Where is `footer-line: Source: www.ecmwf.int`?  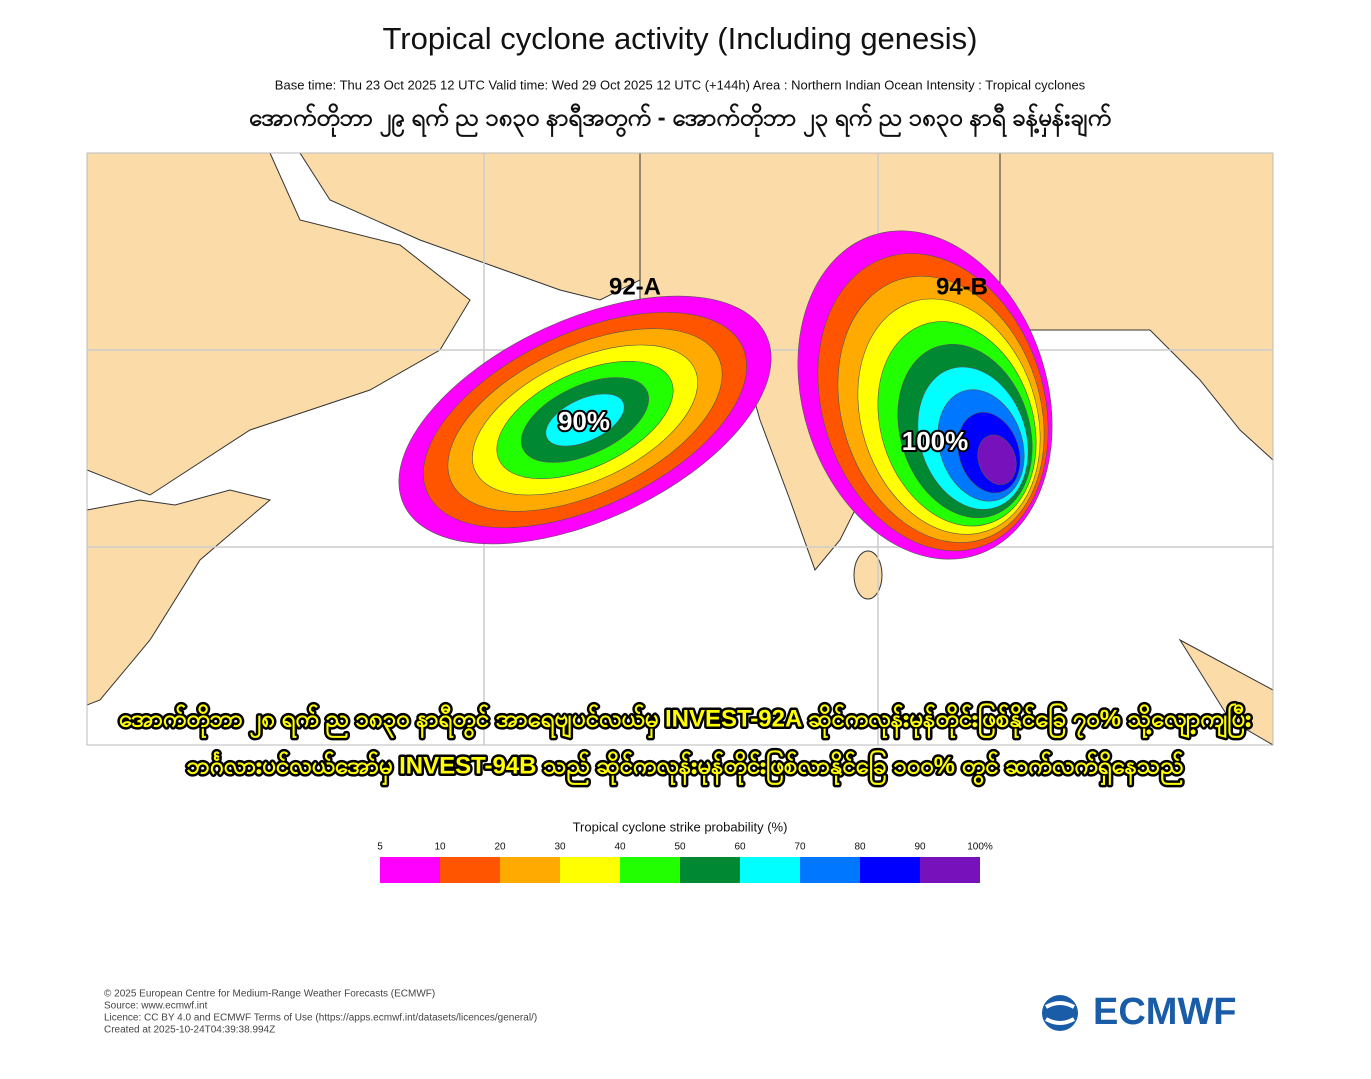
footer-line: Source: www.ecmwf.int is located at coordinates (156, 1006).